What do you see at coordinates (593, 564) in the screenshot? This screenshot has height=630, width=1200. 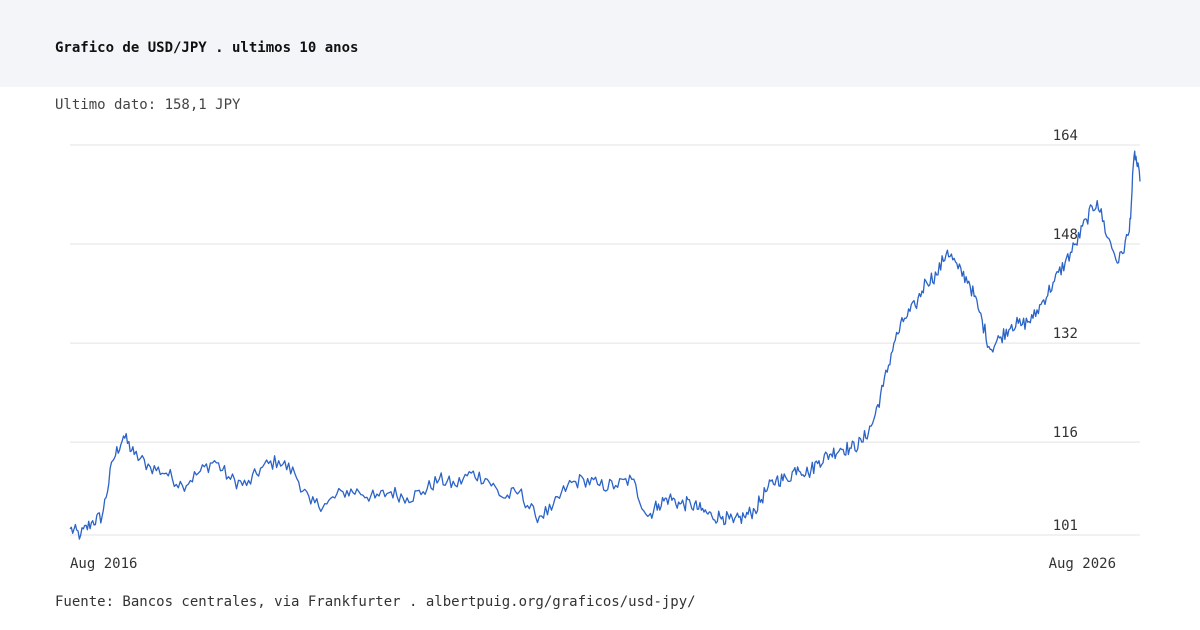 I see `x-tick-labels: Aug 2016 Aug 2026` at bounding box center [593, 564].